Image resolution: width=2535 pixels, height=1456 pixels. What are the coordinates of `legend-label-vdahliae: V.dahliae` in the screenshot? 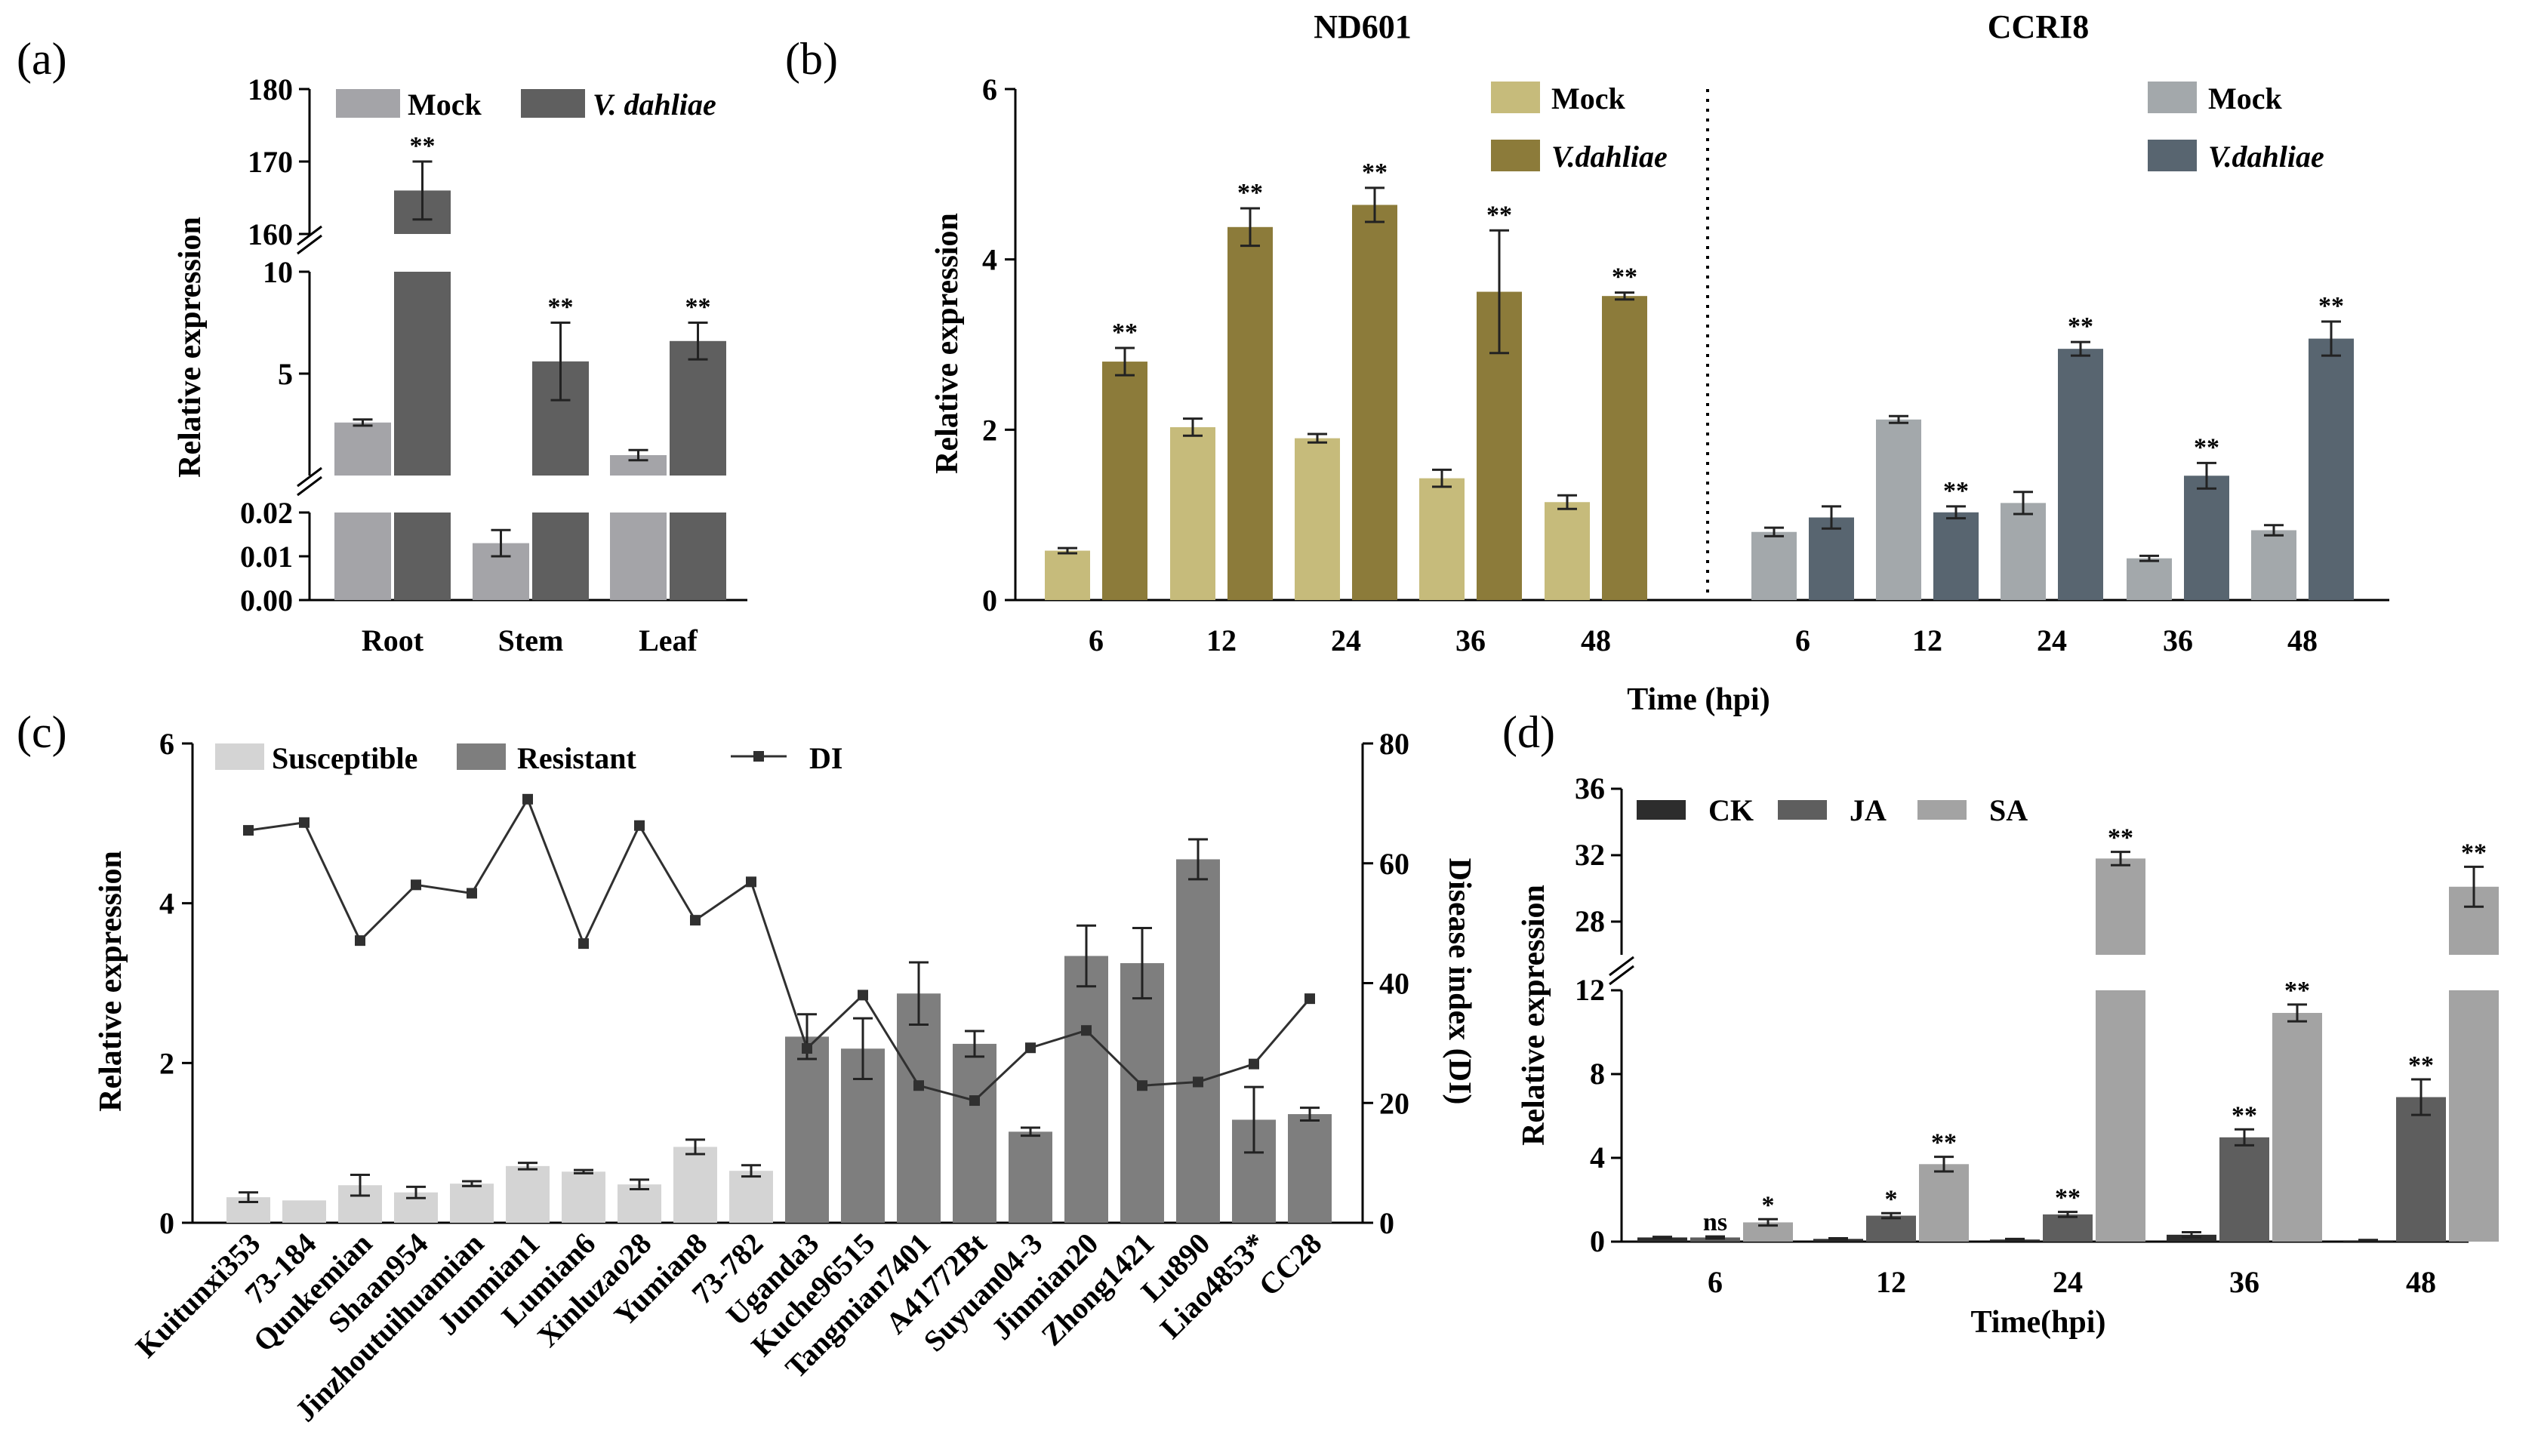 It's located at (2266, 157).